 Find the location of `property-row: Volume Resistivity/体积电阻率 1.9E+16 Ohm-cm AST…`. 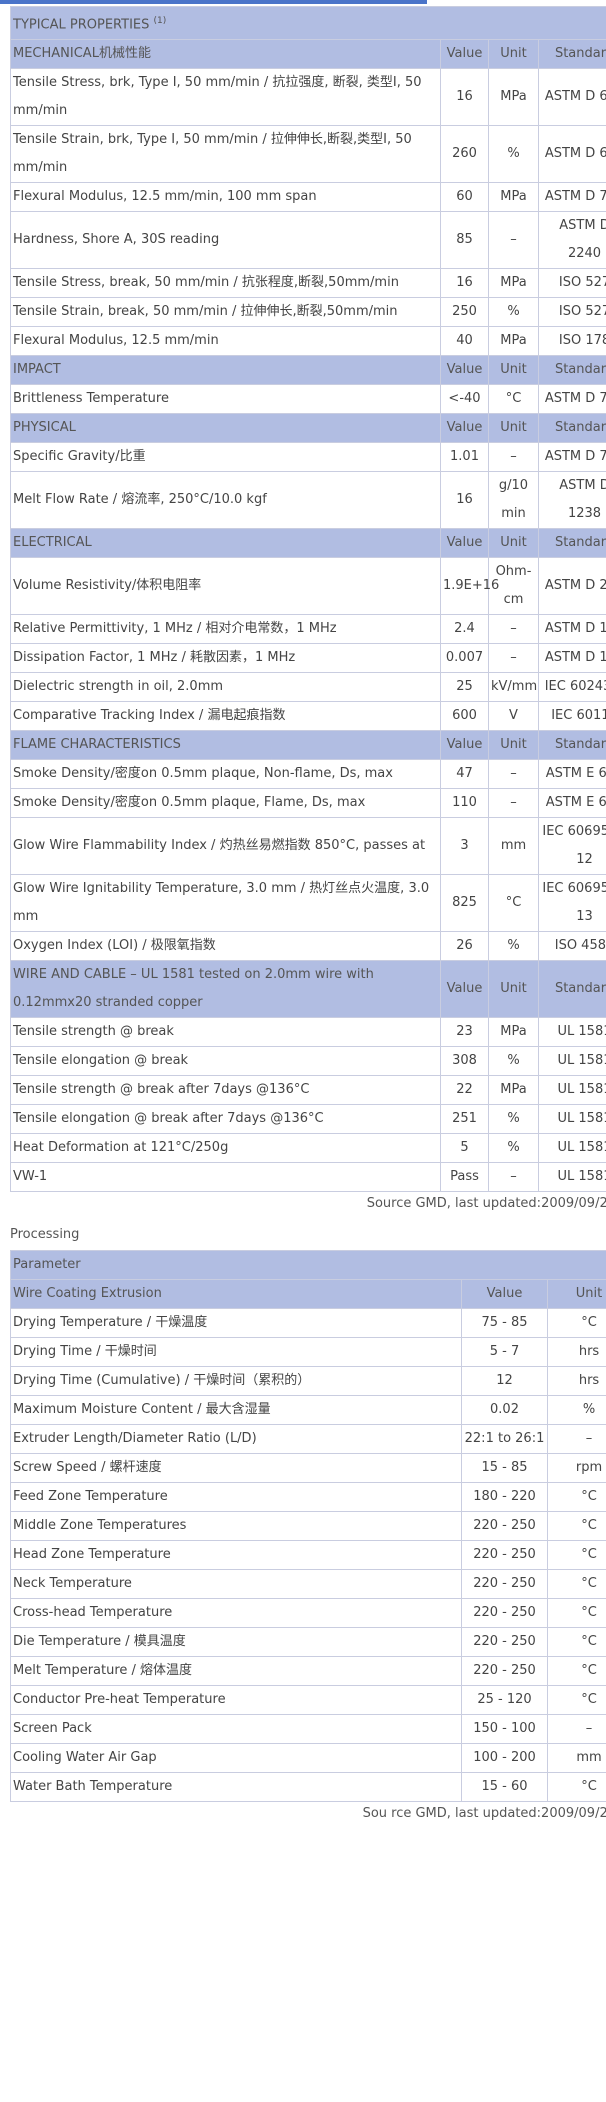

property-row: Volume Resistivity/体积电阻率 1.9E+16 Ohm-cm AST… is located at coordinates (308, 586).